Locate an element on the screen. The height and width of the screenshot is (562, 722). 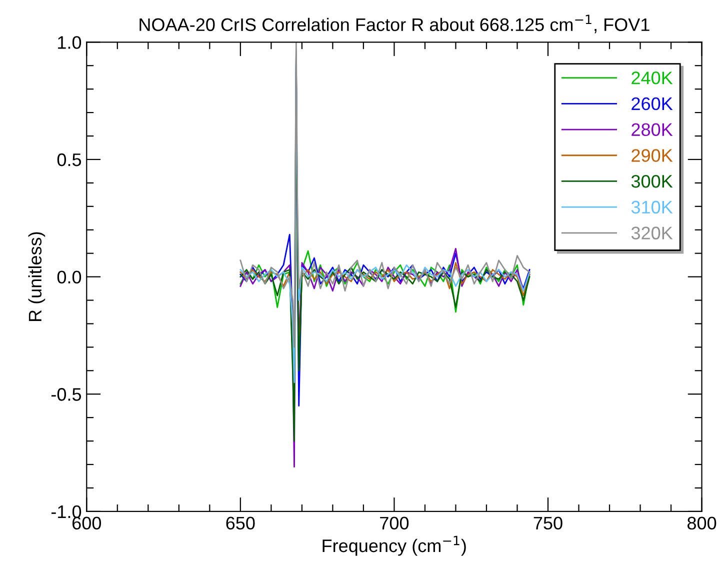
legend-label: 280K is located at coordinates (652, 129).